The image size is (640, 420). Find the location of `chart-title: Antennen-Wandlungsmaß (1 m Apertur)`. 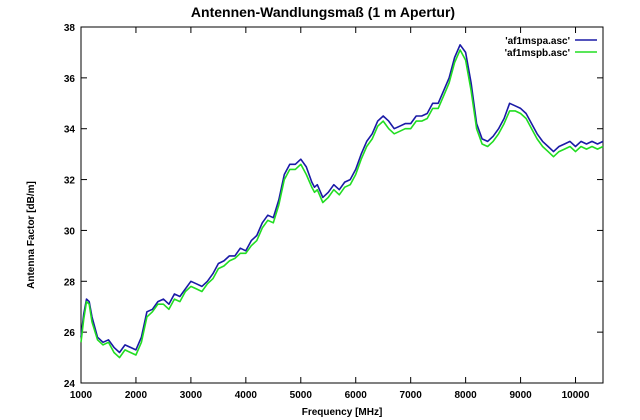

chart-title: Antennen-Wandlungsmaß (1 m Apertur) is located at coordinates (323, 12).